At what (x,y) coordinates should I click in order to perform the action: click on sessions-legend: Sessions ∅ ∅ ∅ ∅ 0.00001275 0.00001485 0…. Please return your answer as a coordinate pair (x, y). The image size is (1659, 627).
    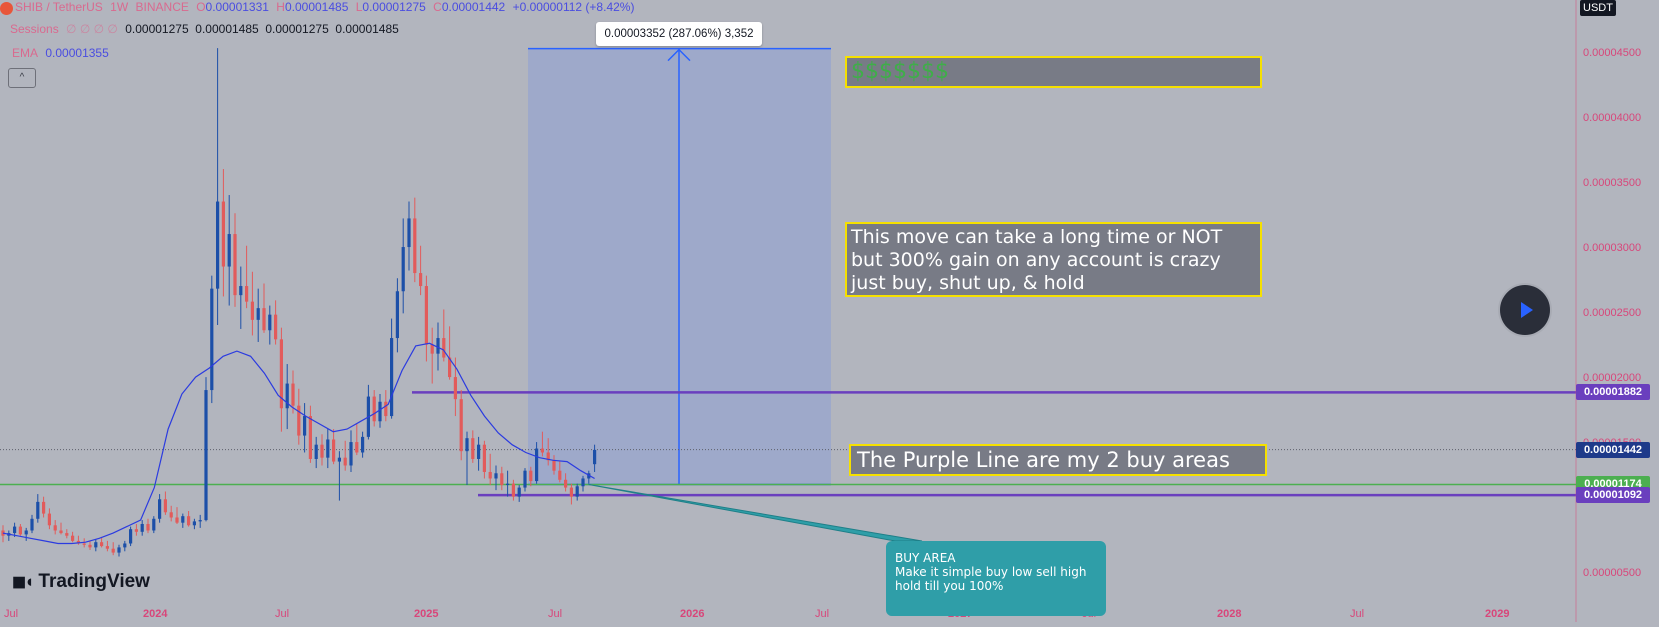
    Looking at the image, I should click on (206, 29).